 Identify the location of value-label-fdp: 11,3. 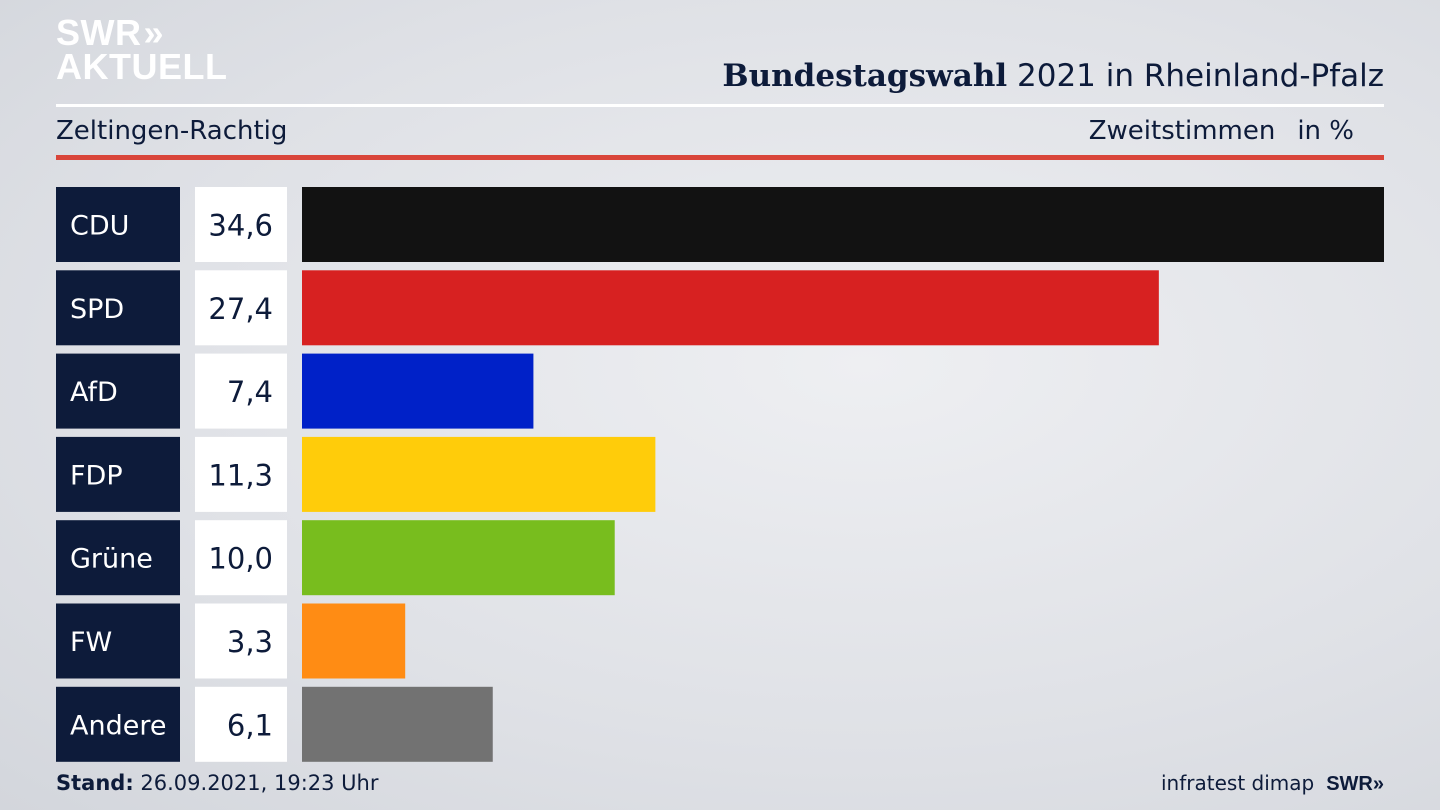
(240, 475).